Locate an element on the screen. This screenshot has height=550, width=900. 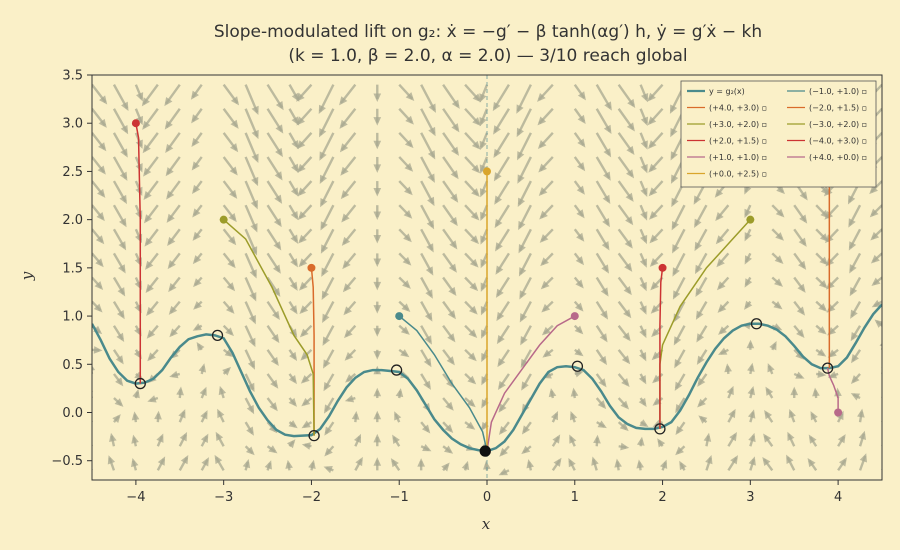
x-tick-label: 4 is located at coordinates (838, 497).